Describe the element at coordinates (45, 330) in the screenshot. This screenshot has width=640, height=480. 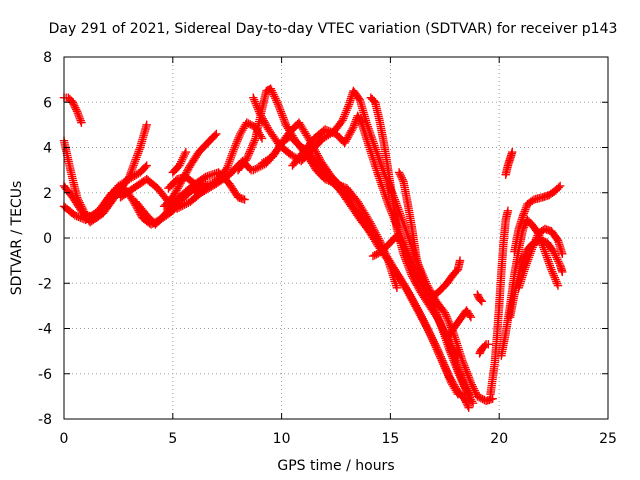
I see `y-tick-label: -4` at that location.